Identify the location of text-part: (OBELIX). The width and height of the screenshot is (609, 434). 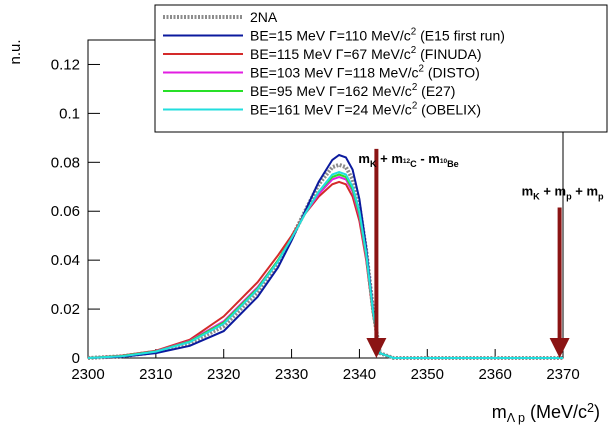
(449, 110).